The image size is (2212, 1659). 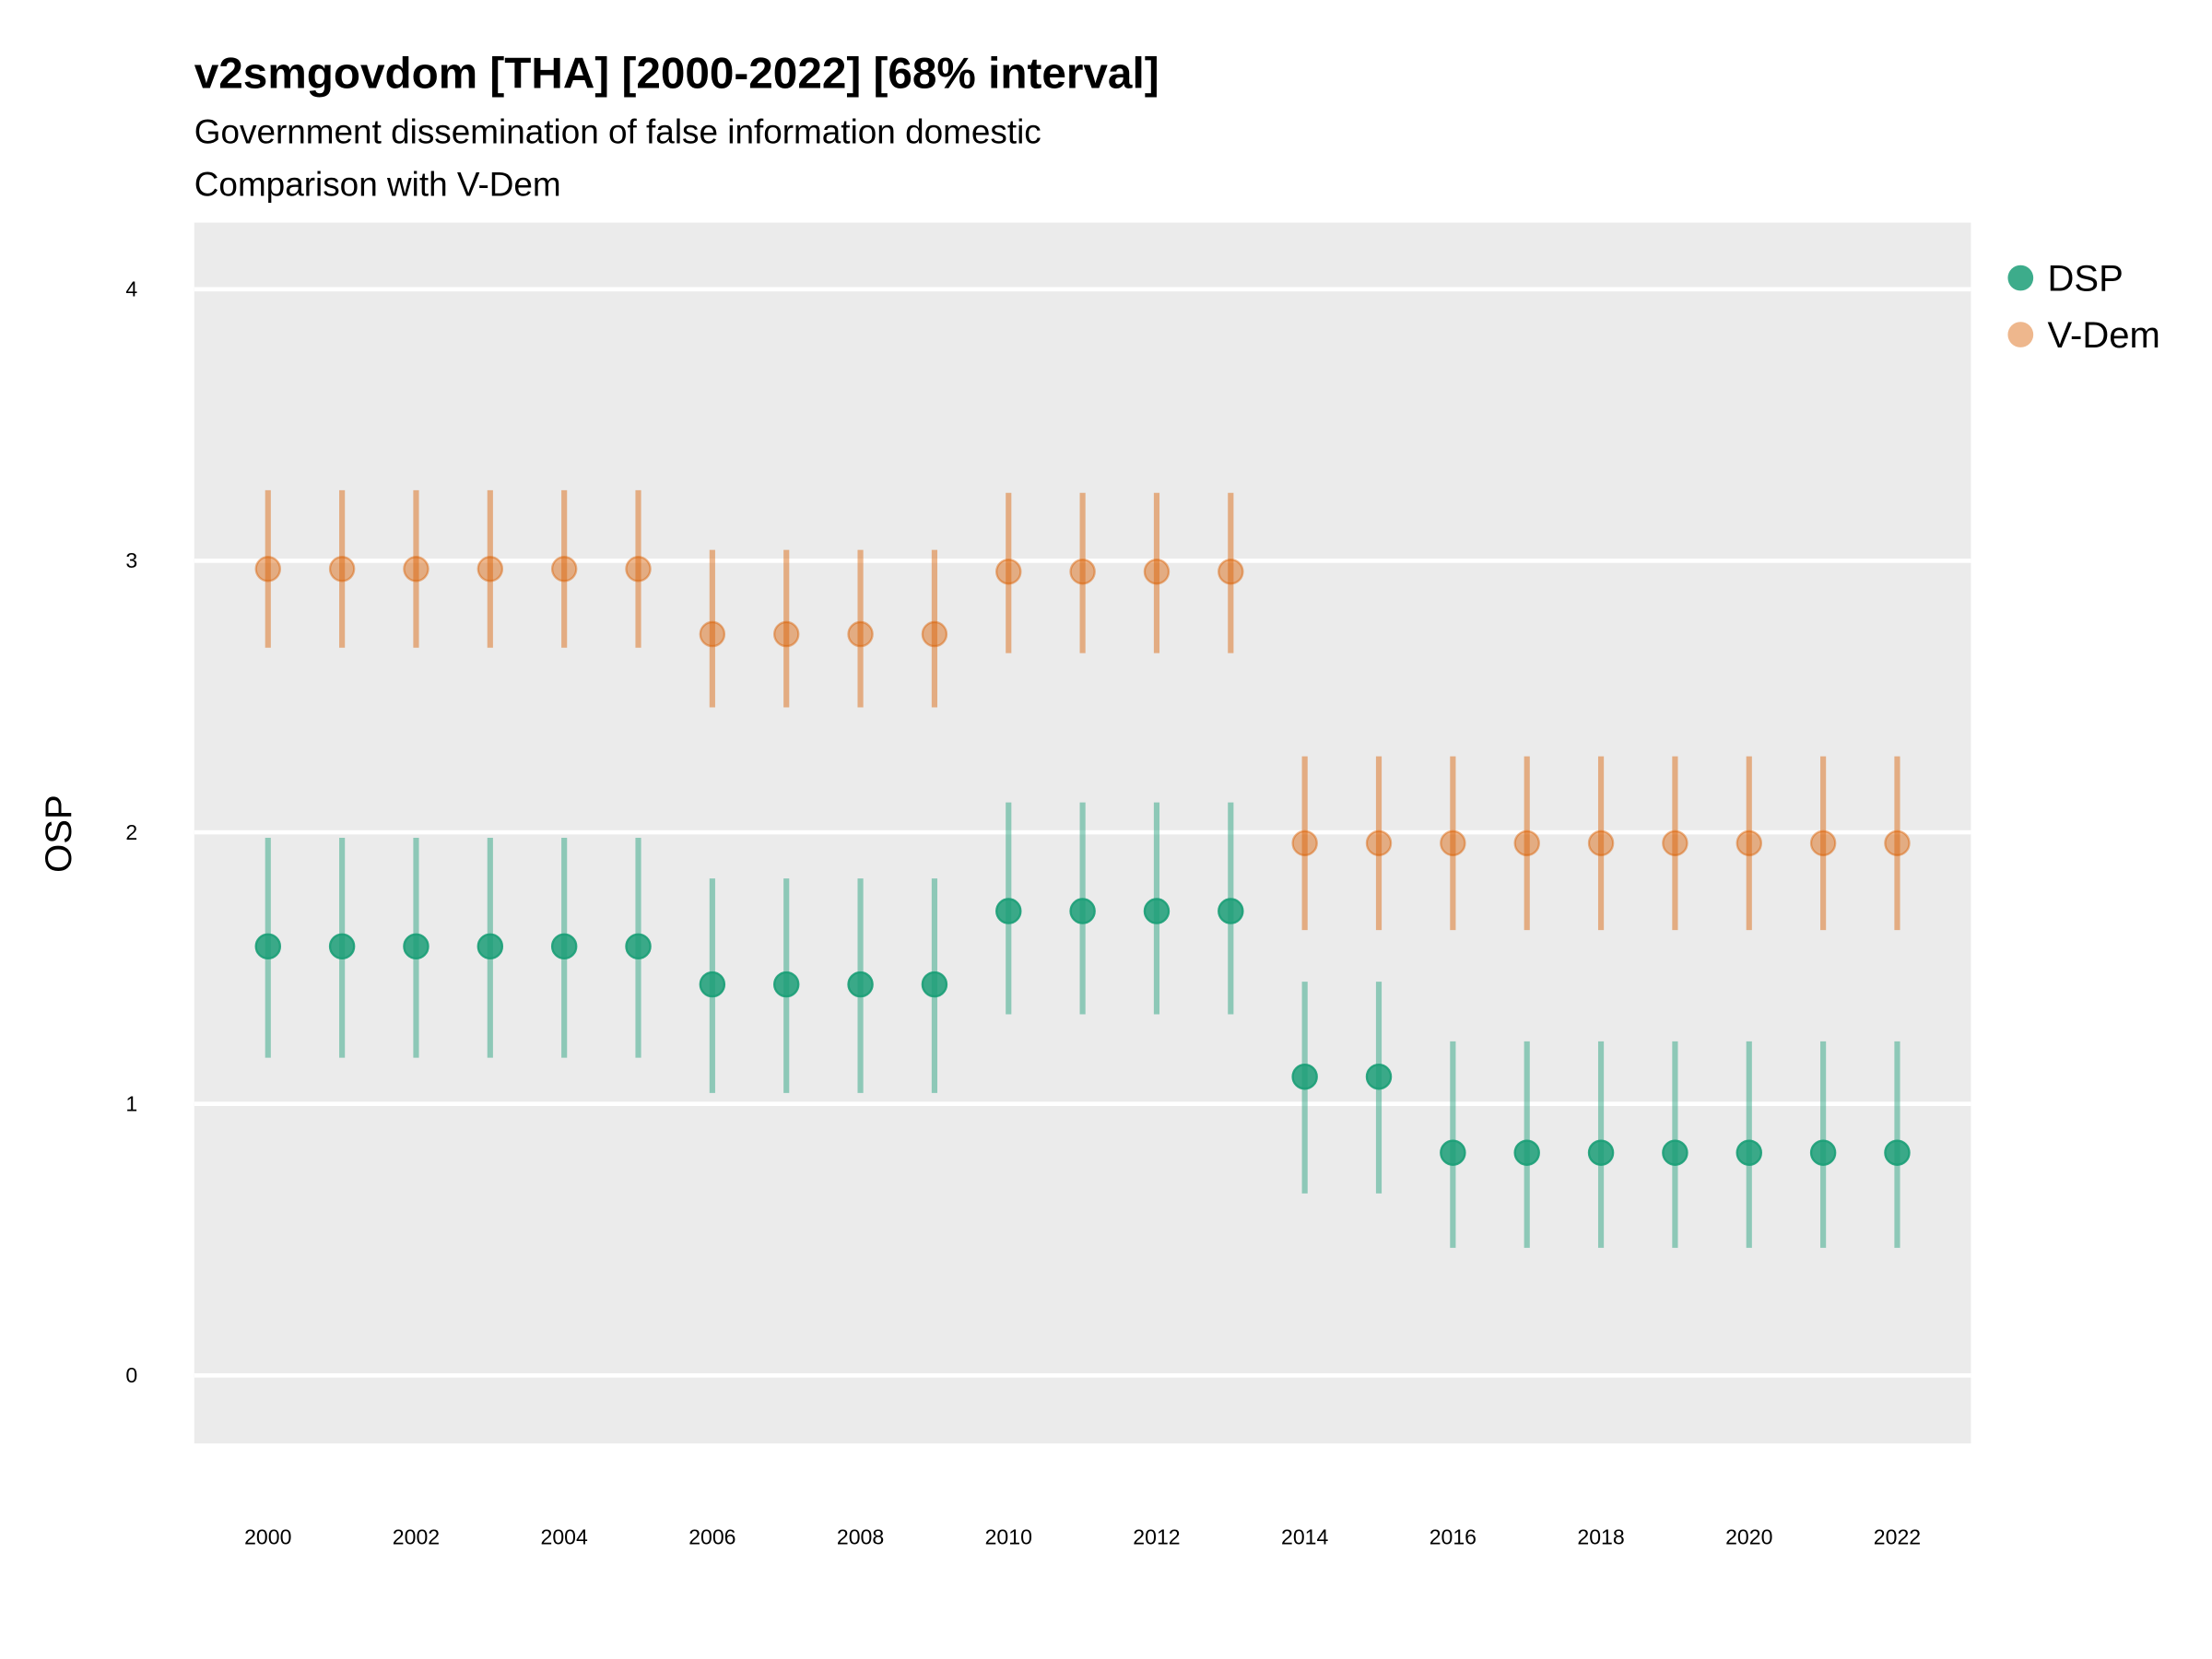 I want to click on y-tick-label: 0, so click(x=131, y=1375).